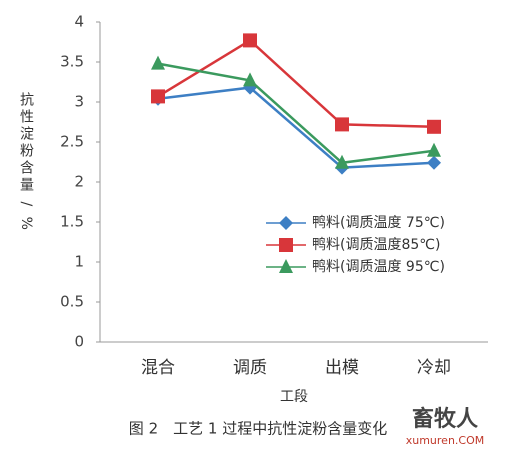 This screenshot has width=515, height=451. Describe the element at coordinates (79, 342) in the screenshot. I see `y-tick-label: 0` at that location.